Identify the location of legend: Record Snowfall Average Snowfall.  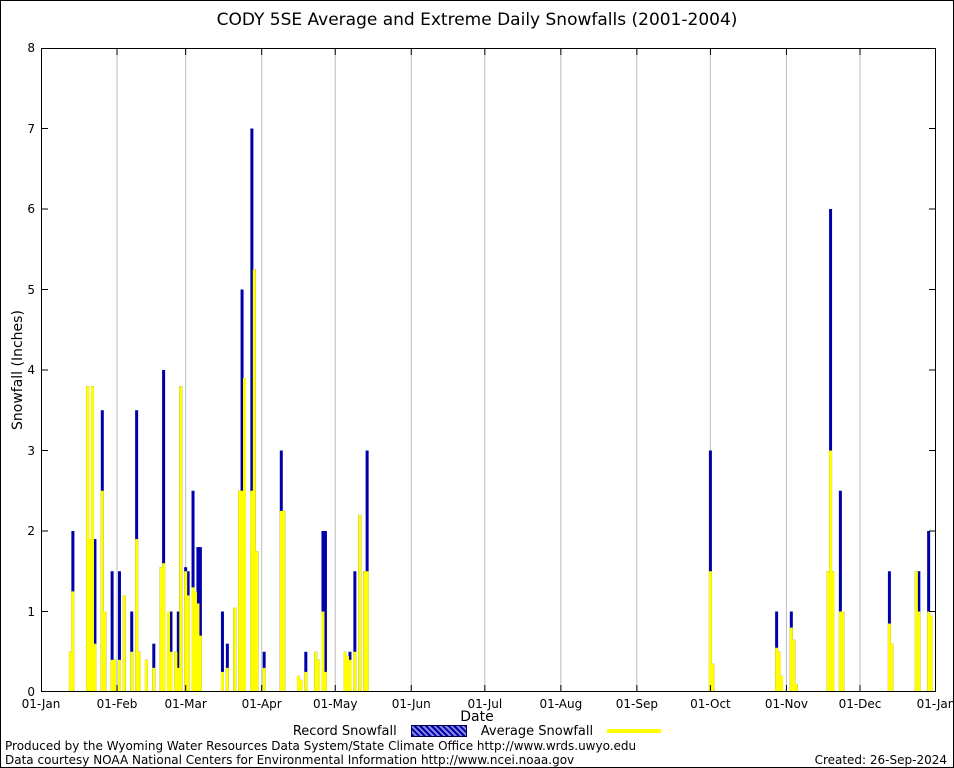
(477, 731).